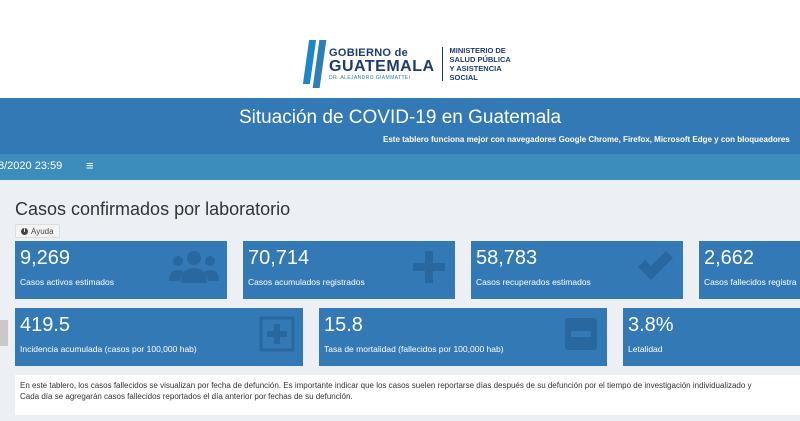 This screenshot has height=421, width=800. What do you see at coordinates (370, 78) in the screenshot?
I see `logo-line3: DR. ALEJANDRO GIAMMATTEI` at bounding box center [370, 78].